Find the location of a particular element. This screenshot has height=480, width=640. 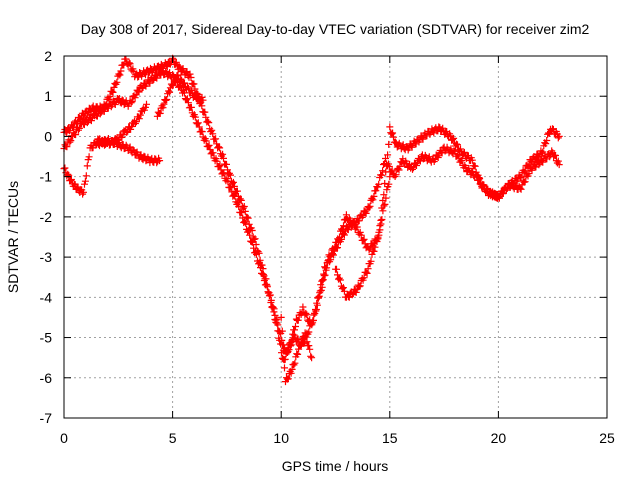

series-5-markers is located at coordinates (363, 237).